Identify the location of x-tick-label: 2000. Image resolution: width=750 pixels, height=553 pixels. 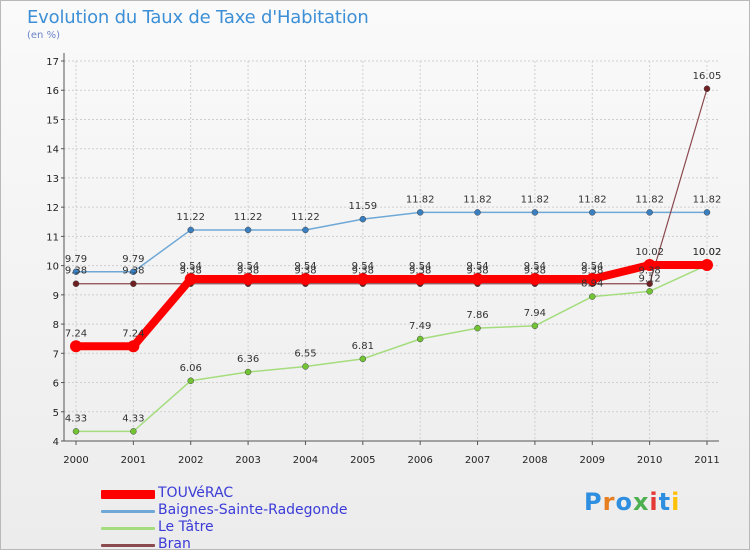
(75, 460).